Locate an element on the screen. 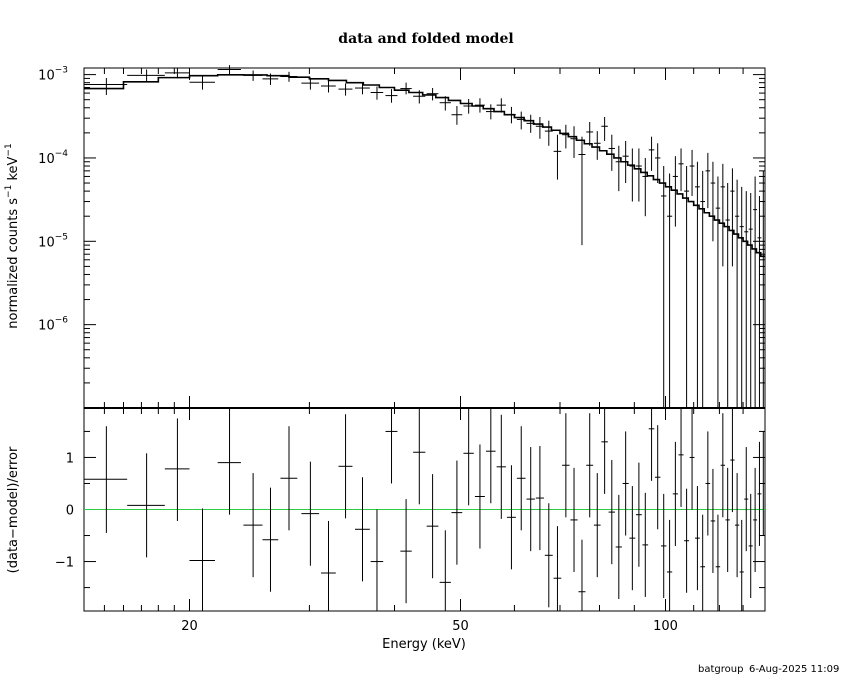 This screenshot has width=850, height=685. top-y-axis-label-main: normalized counts s is located at coordinates (13, 263).